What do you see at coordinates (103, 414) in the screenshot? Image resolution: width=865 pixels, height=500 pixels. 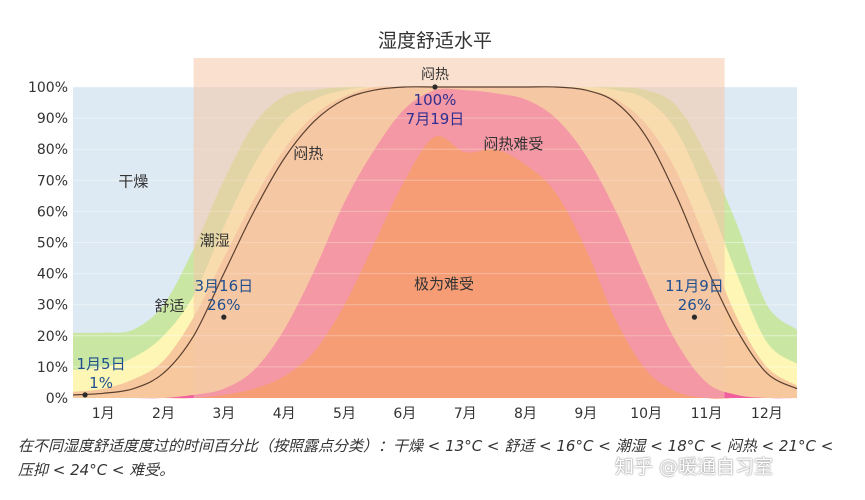 I see `x-tick-label: 1月` at bounding box center [103, 414].